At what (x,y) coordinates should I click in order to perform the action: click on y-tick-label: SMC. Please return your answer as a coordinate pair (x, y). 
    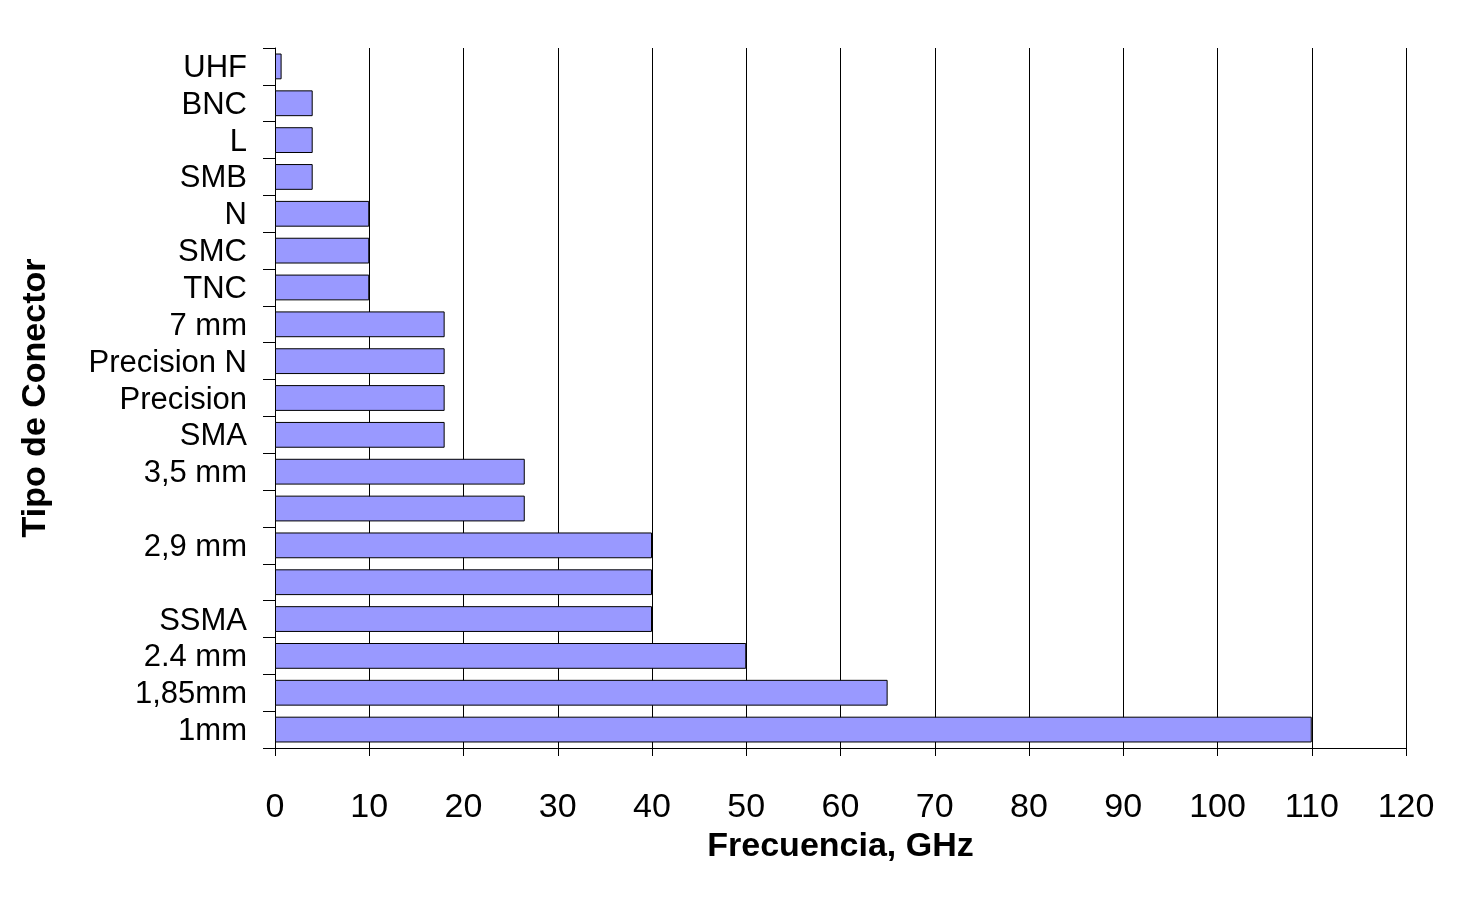
    Looking at the image, I should click on (212, 251).